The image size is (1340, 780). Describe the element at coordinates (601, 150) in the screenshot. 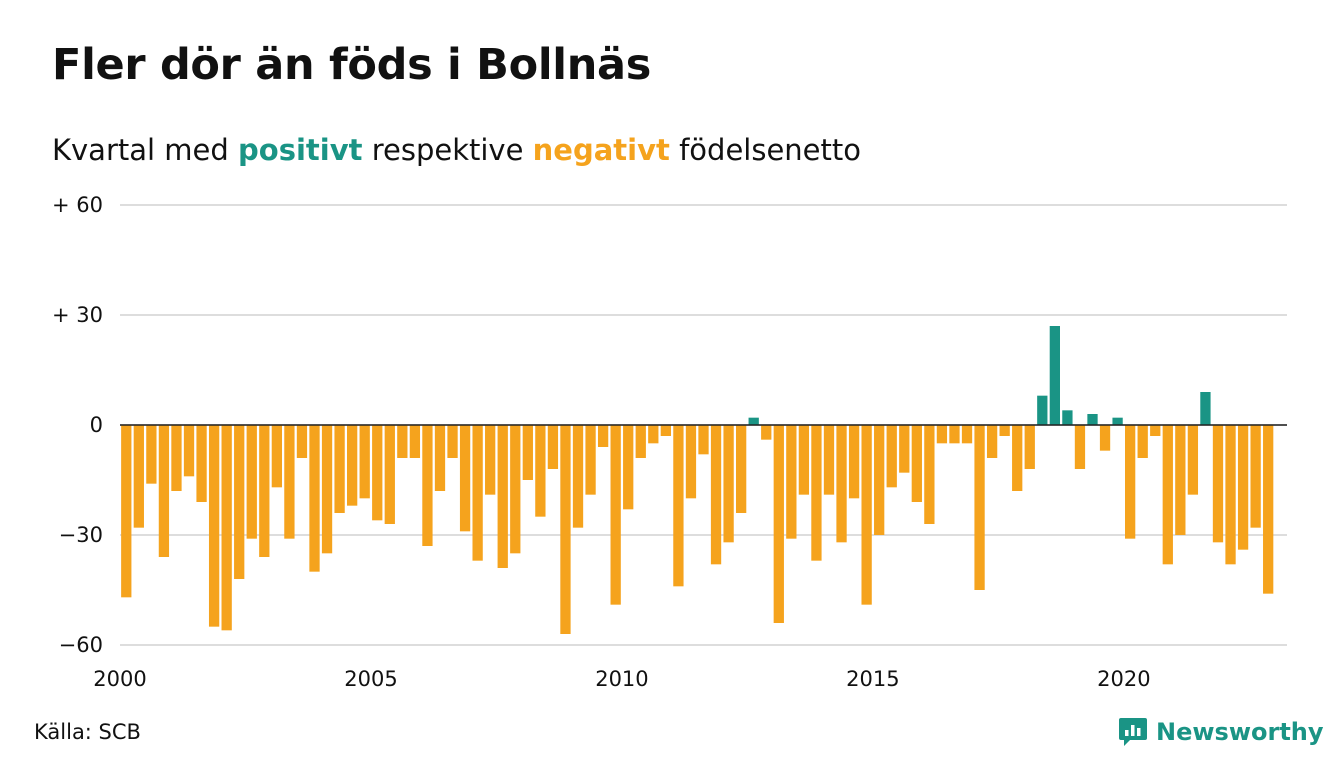

I see `subtitle-negative-word: negativt` at that location.